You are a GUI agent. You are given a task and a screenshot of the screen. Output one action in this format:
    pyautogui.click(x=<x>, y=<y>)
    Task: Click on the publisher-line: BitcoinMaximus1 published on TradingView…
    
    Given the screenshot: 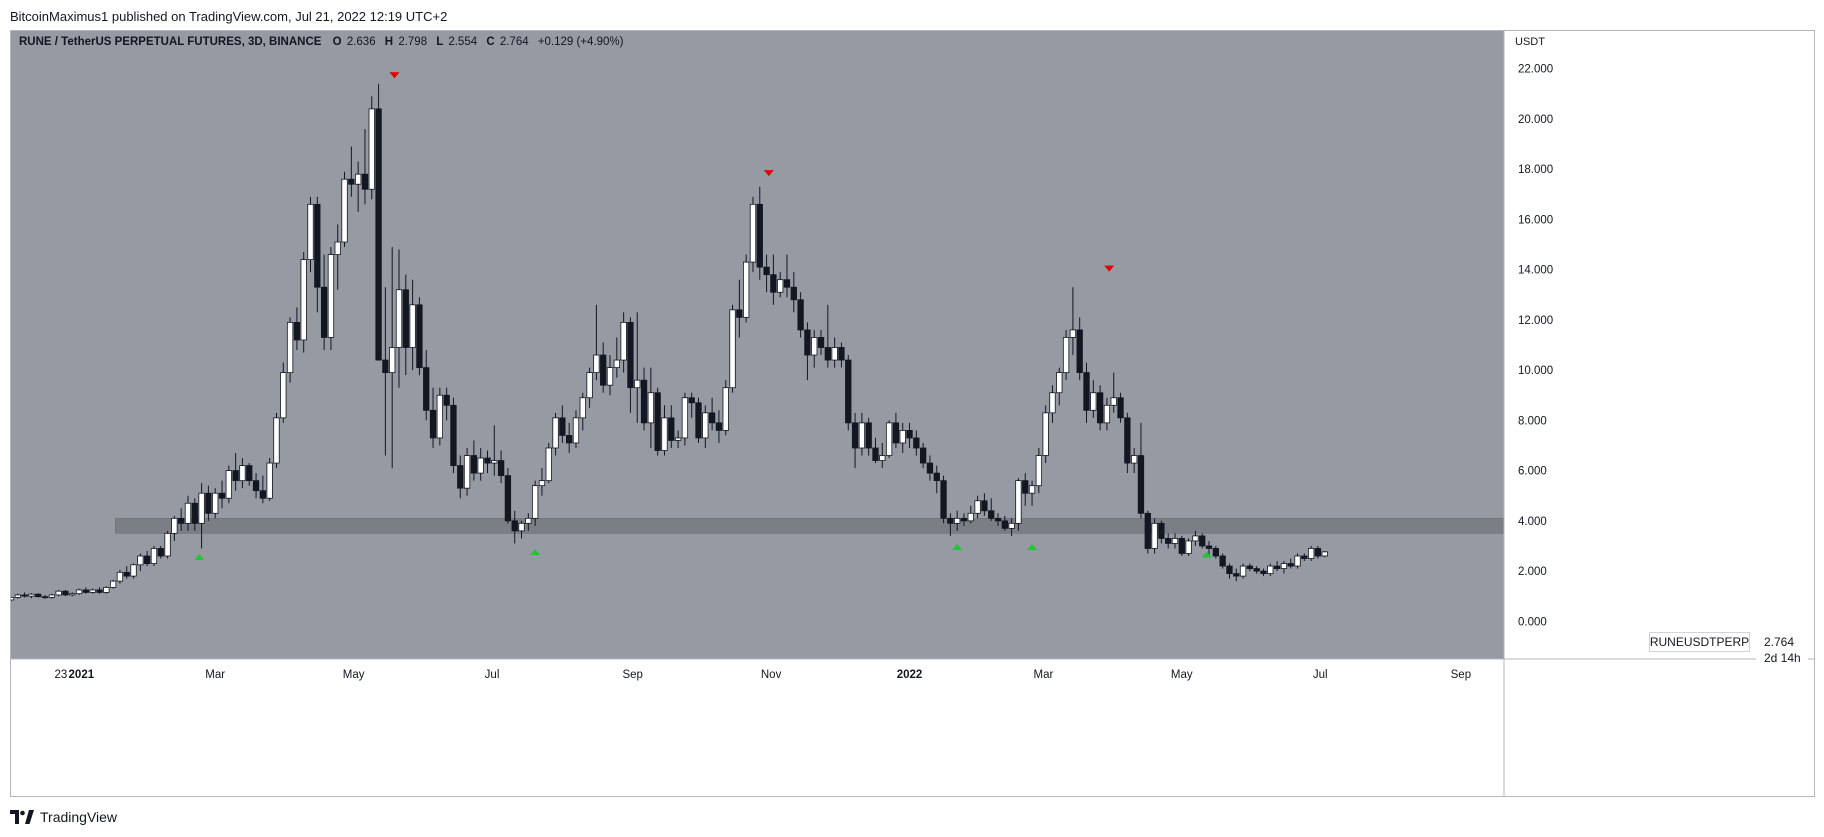 What is the action you would take?
    pyautogui.click(x=229, y=16)
    